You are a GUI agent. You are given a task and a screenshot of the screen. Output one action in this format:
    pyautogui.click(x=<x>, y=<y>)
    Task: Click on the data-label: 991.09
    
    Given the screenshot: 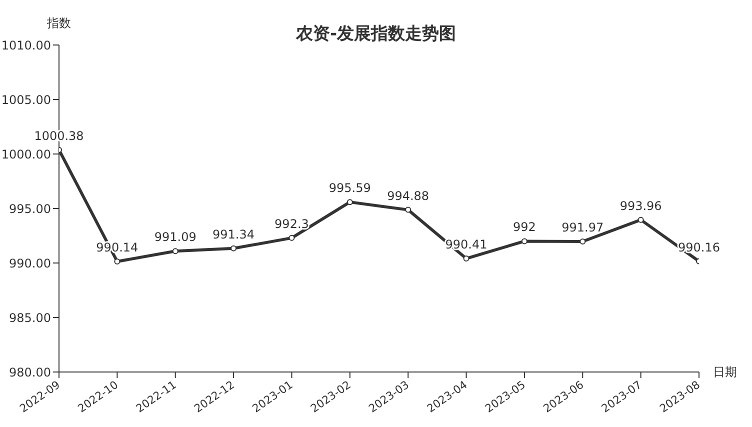 What is the action you would take?
    pyautogui.click(x=175, y=237)
    